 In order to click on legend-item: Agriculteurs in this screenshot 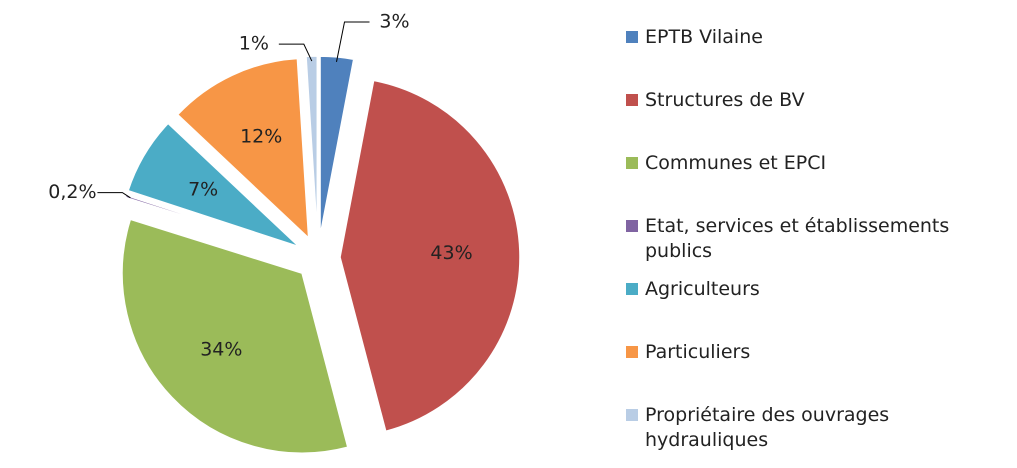, I will do `click(817, 308)`.